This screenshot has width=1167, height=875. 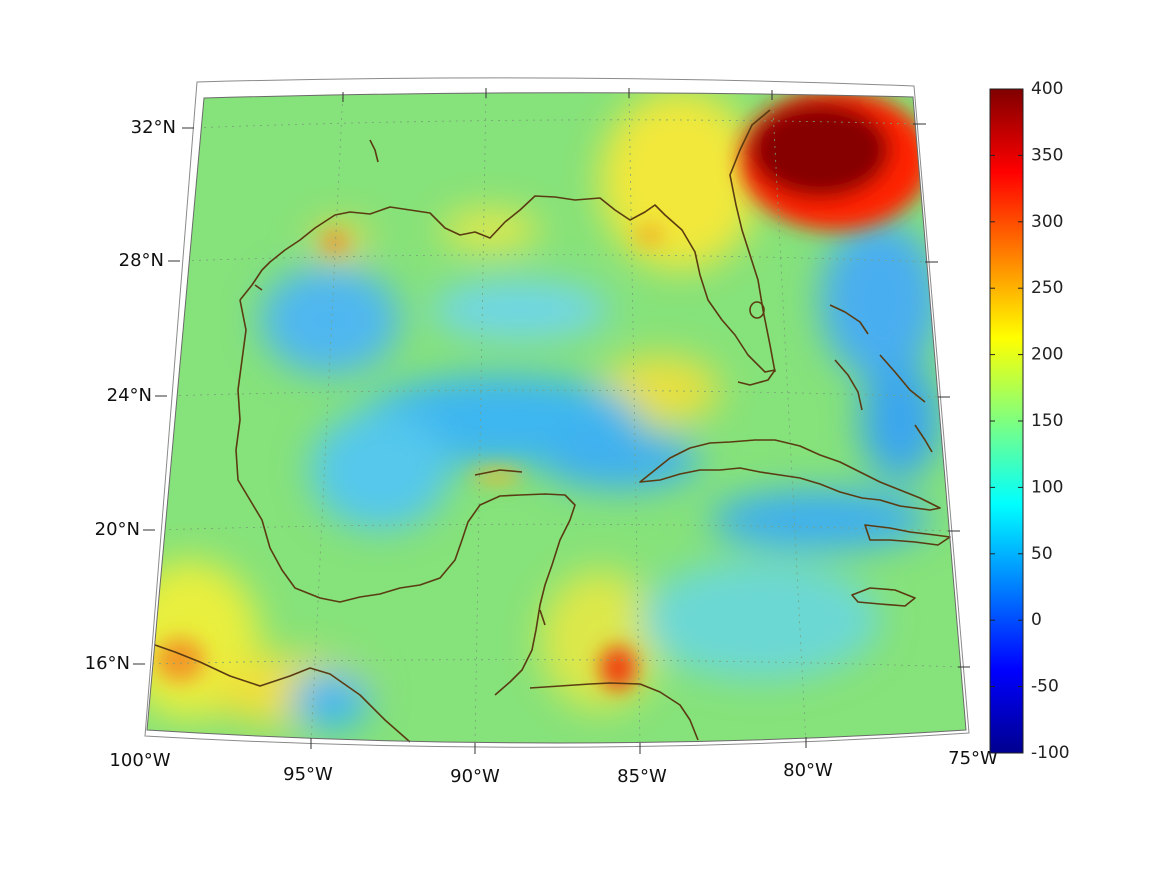 I want to click on lon-label-95w: 95°W, so click(x=308, y=774).